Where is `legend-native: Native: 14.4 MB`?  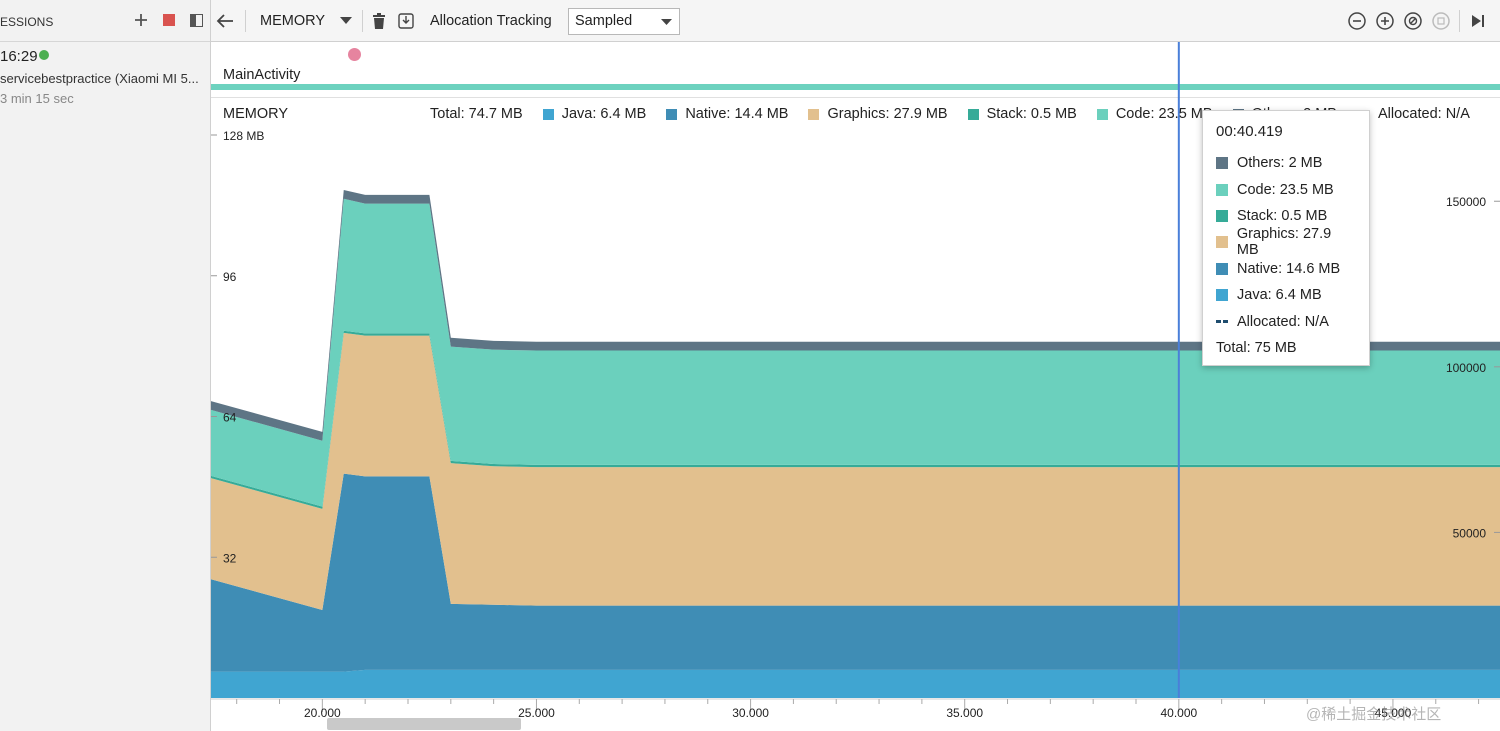 legend-native: Native: 14.4 MB is located at coordinates (727, 114).